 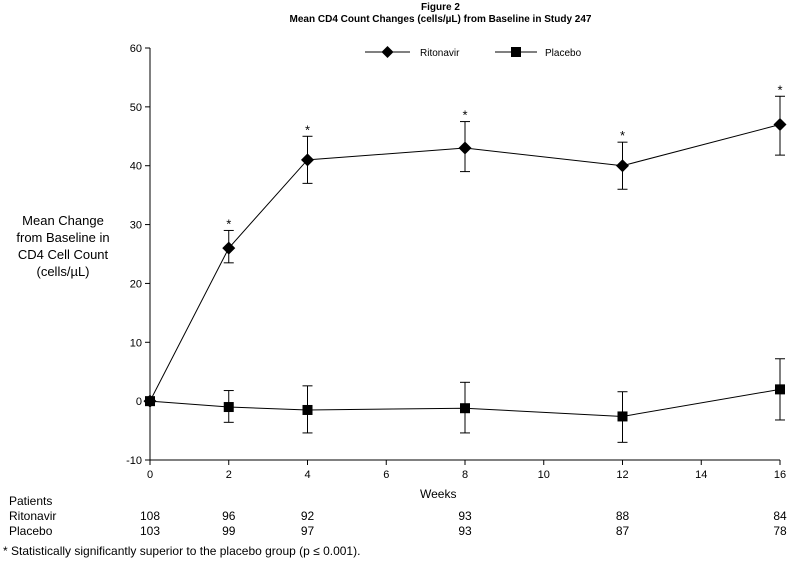 I want to click on series-line-placebo, so click(x=465, y=402).